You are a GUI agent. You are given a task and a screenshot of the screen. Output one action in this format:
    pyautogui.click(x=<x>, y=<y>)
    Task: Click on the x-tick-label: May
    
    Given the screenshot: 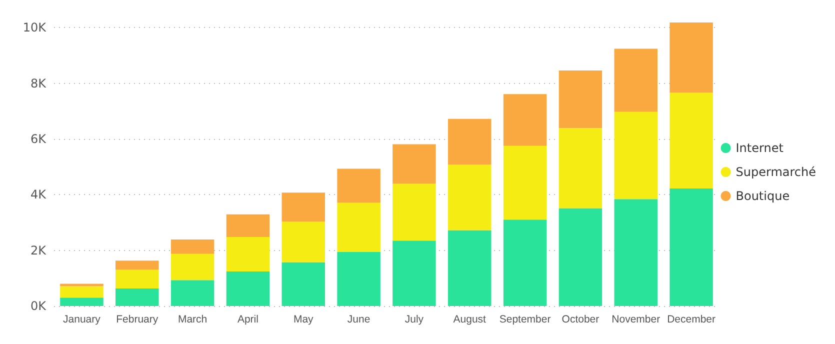 What is the action you would take?
    pyautogui.click(x=303, y=320)
    